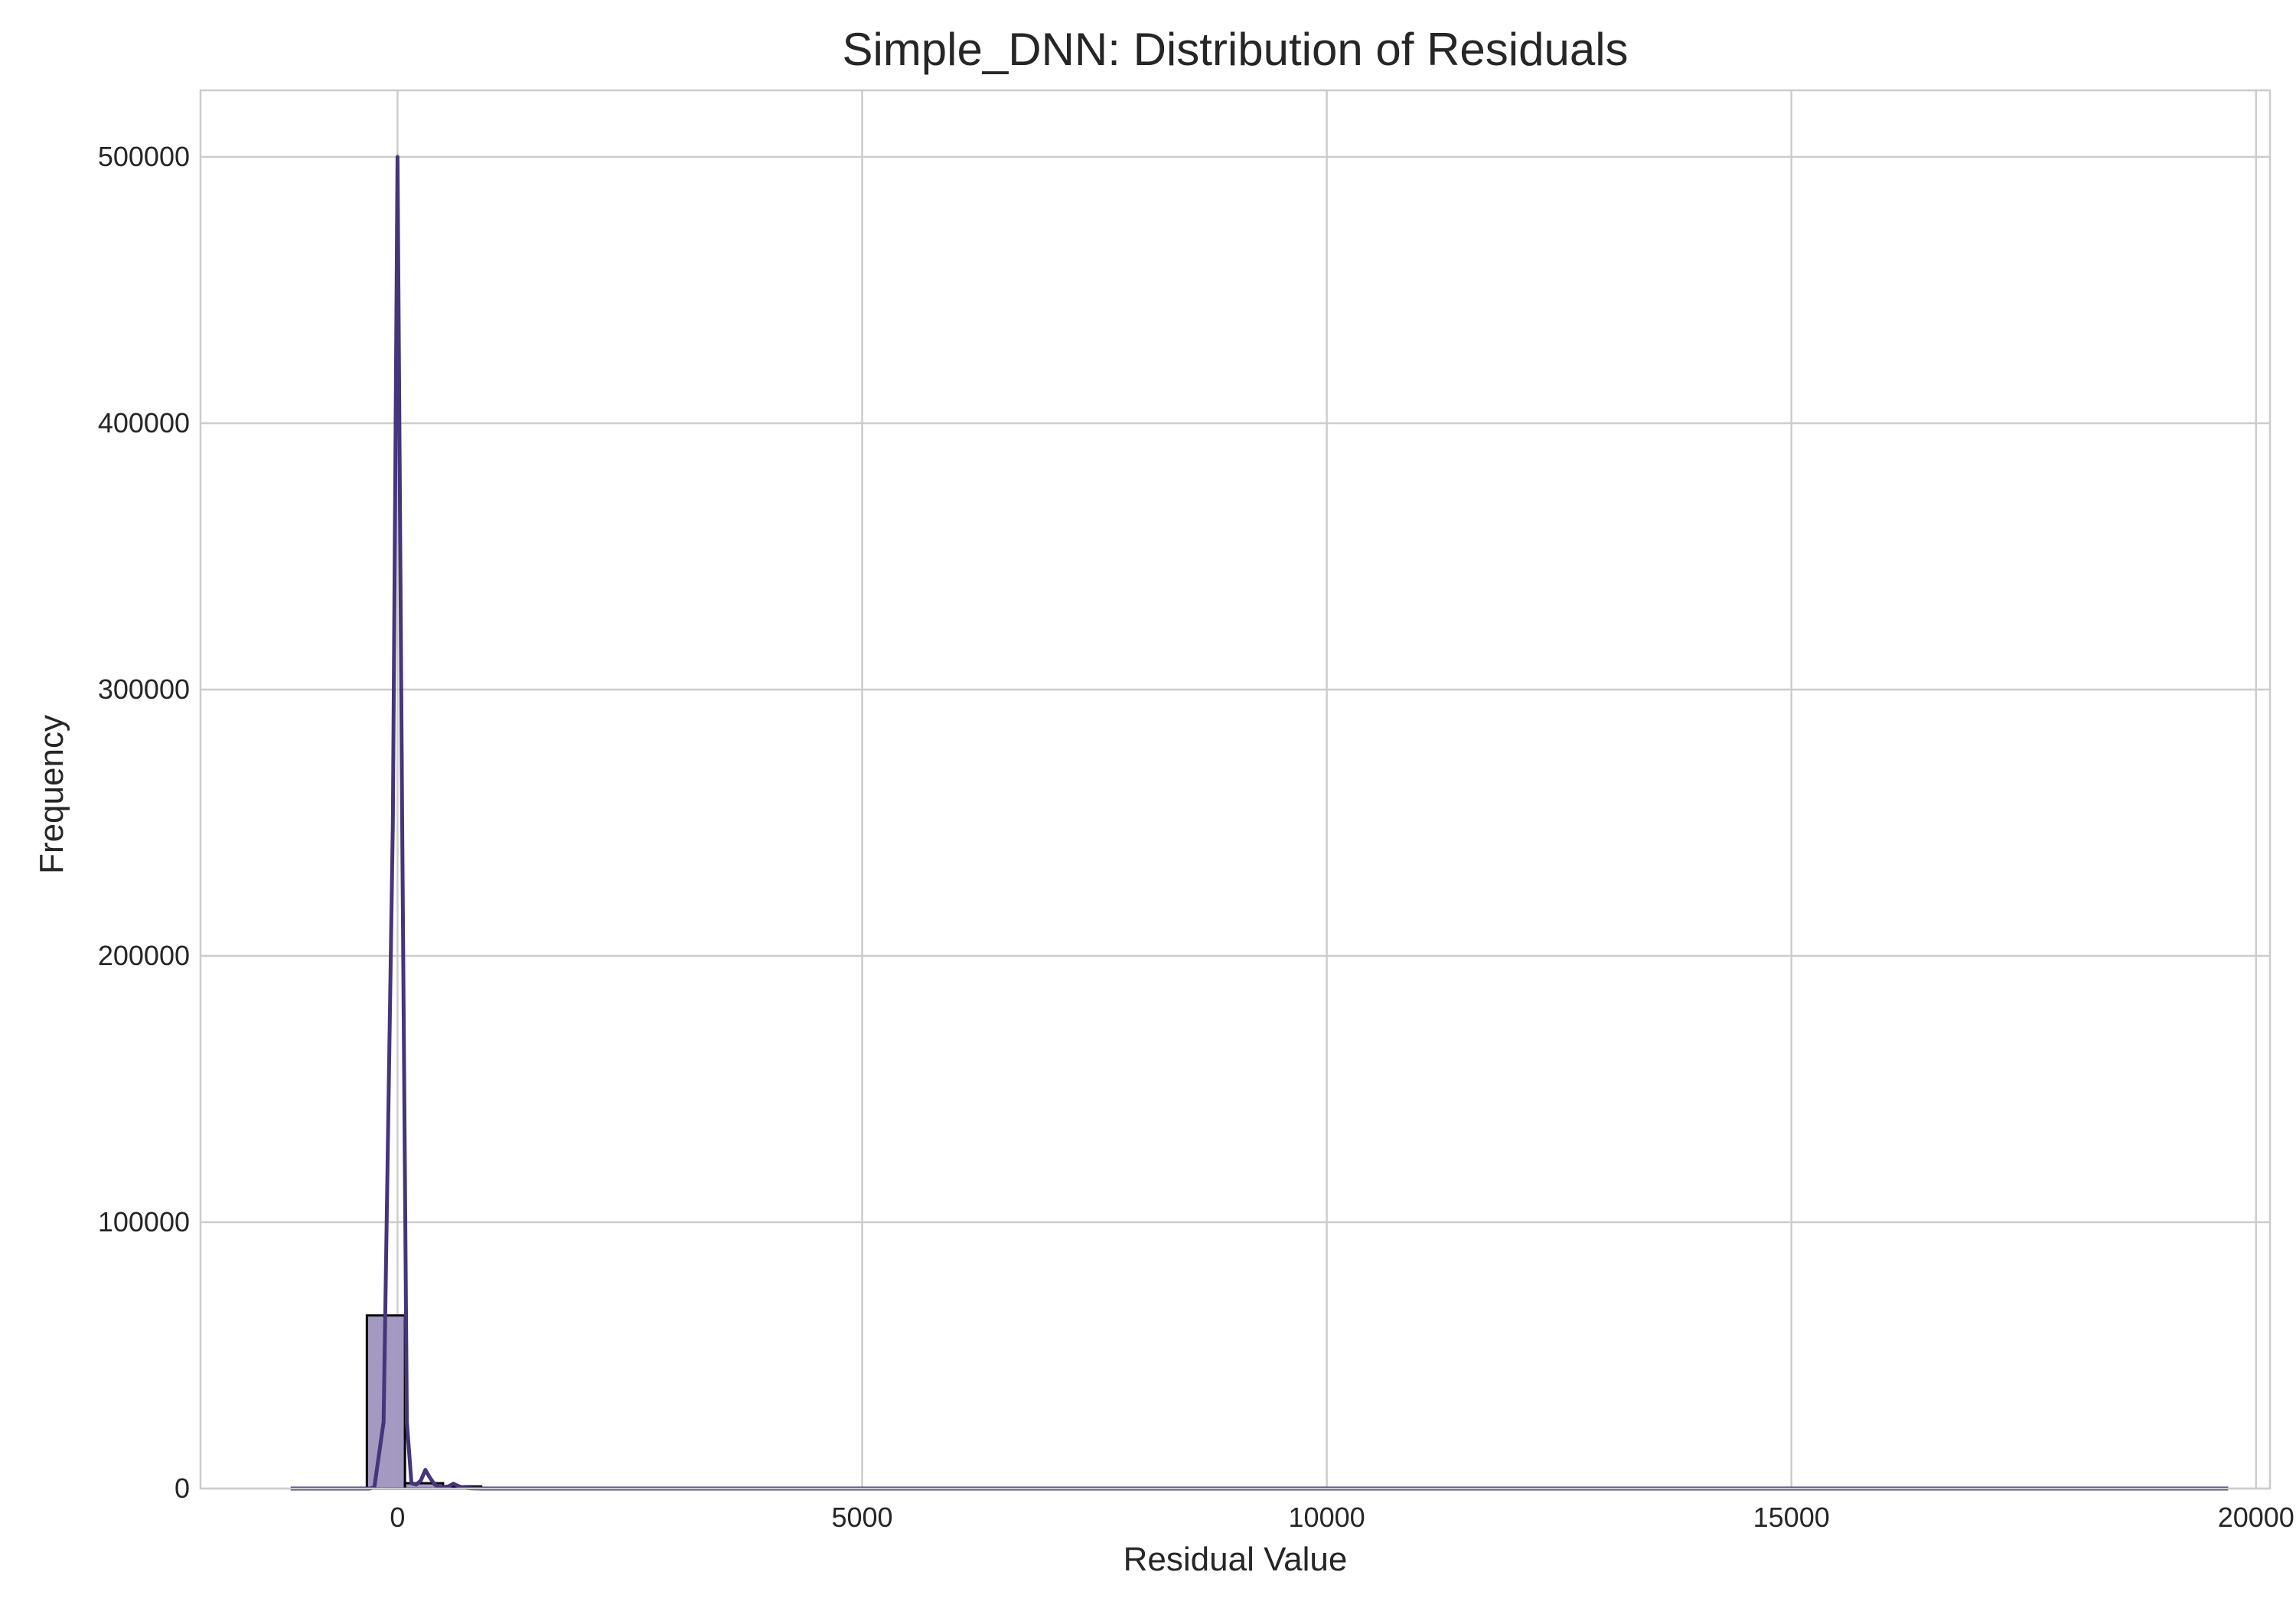  Describe the element at coordinates (144, 156) in the screenshot. I see `y-tick-label: 500000` at that location.